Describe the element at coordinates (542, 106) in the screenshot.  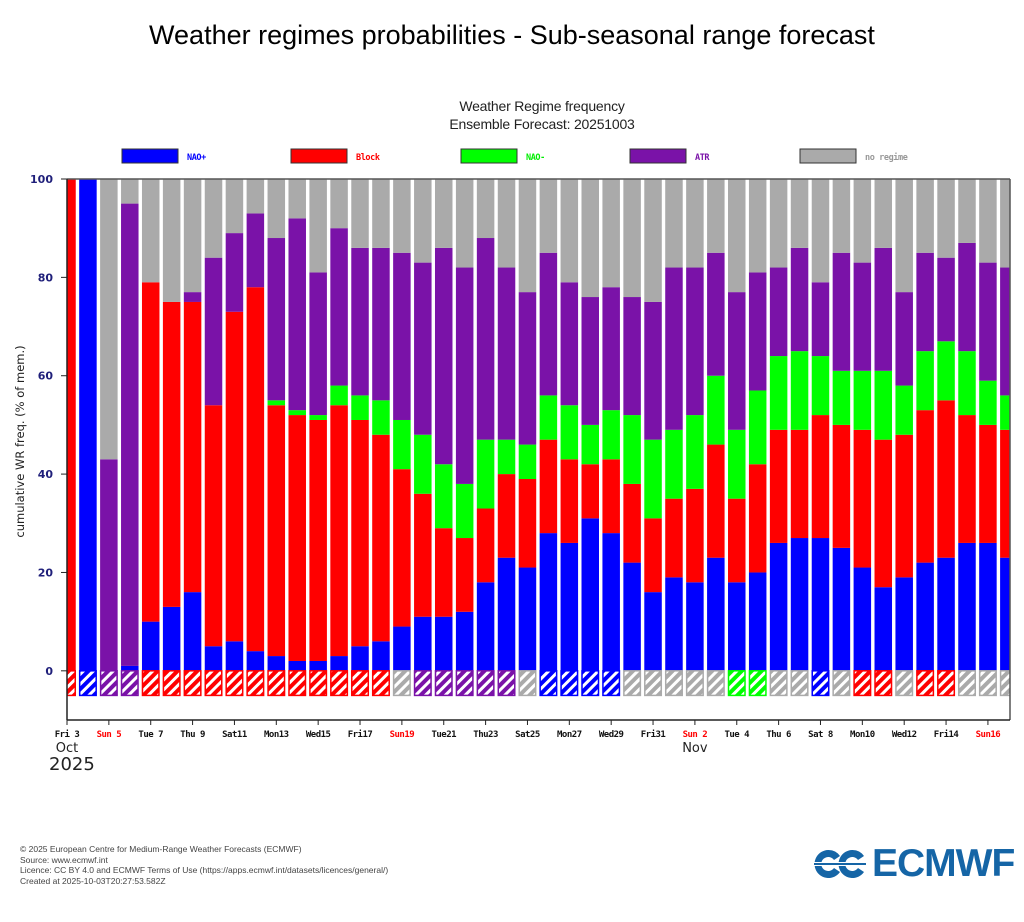
I see `chart-title: Weather Regime frequency` at that location.